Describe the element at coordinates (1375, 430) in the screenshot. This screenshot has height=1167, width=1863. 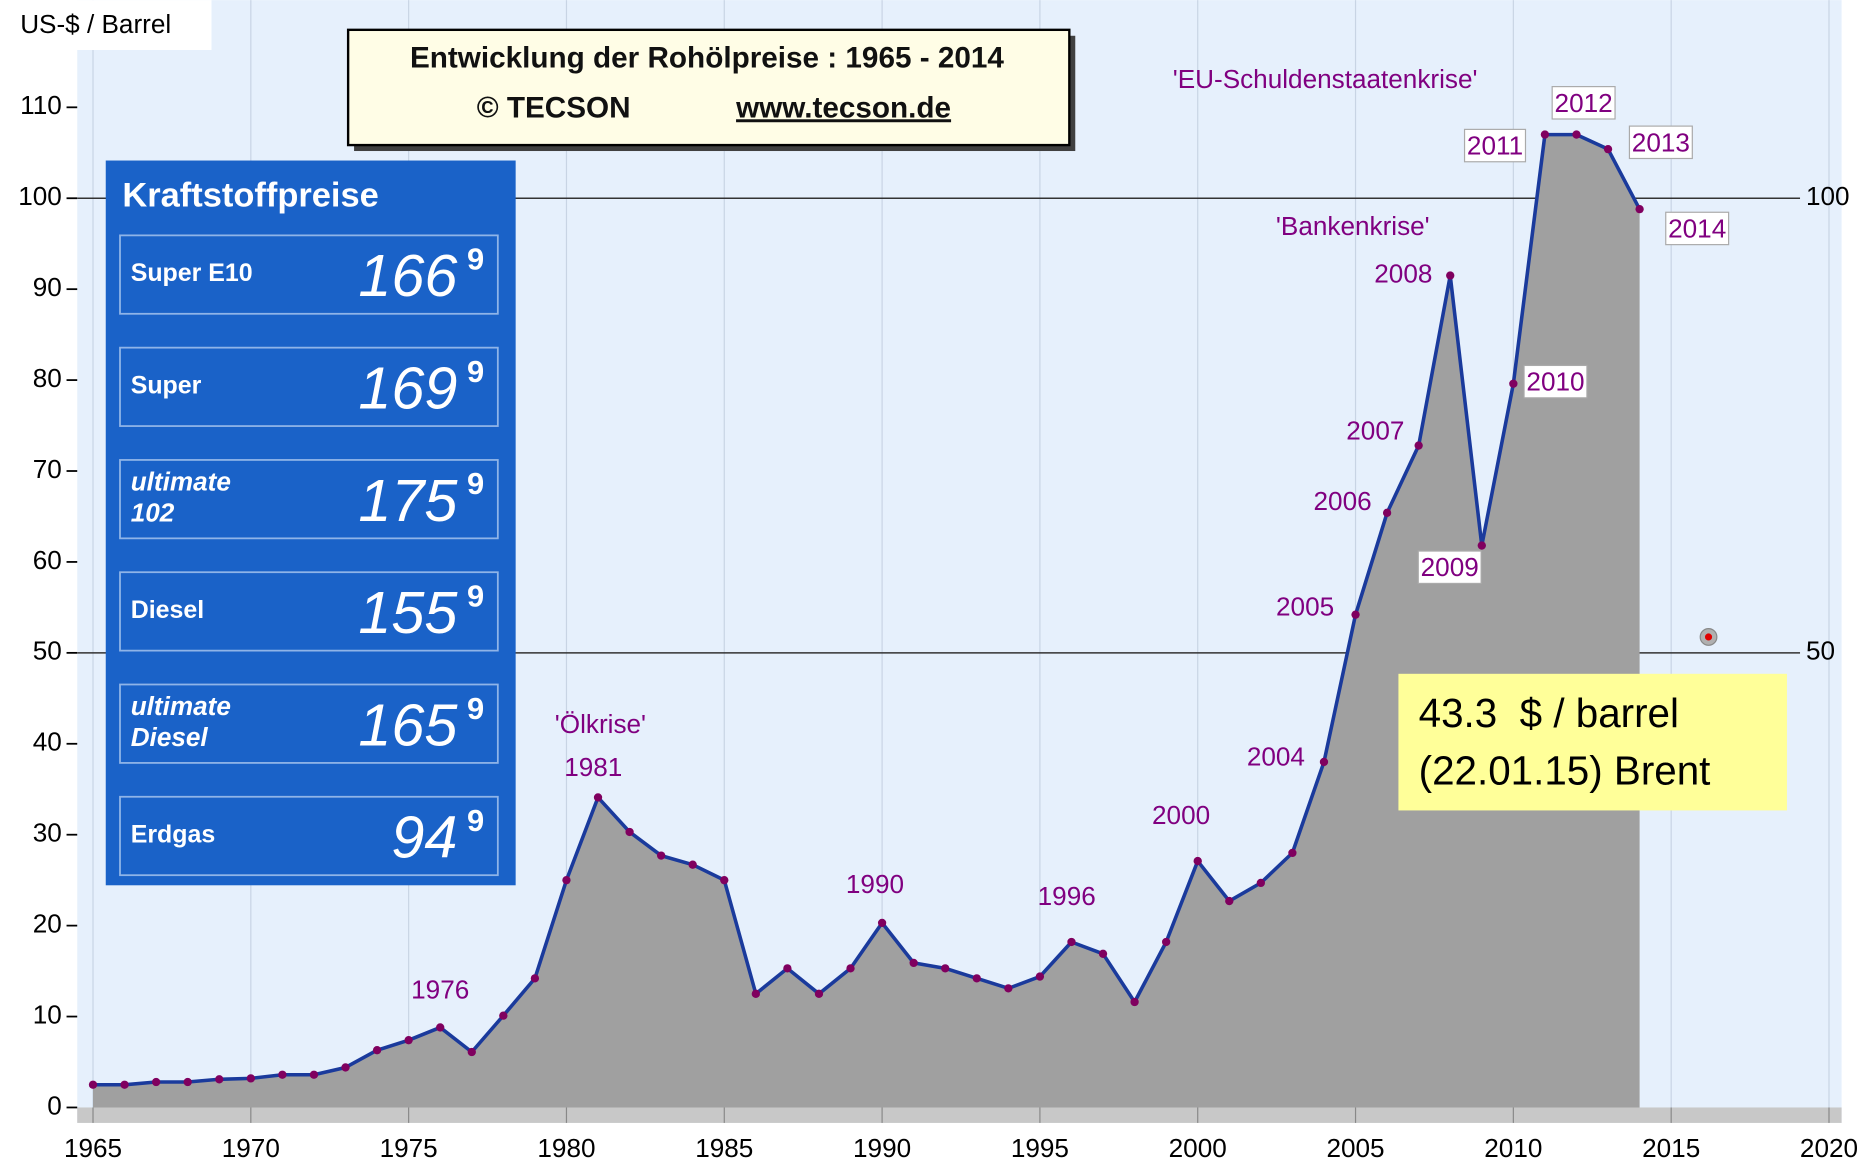
I see `annotation: 2007` at that location.